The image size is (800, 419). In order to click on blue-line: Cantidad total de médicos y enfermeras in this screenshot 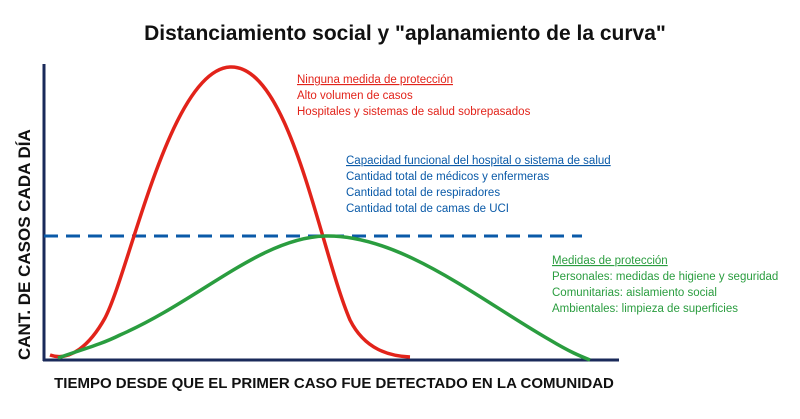, I will do `click(448, 177)`.